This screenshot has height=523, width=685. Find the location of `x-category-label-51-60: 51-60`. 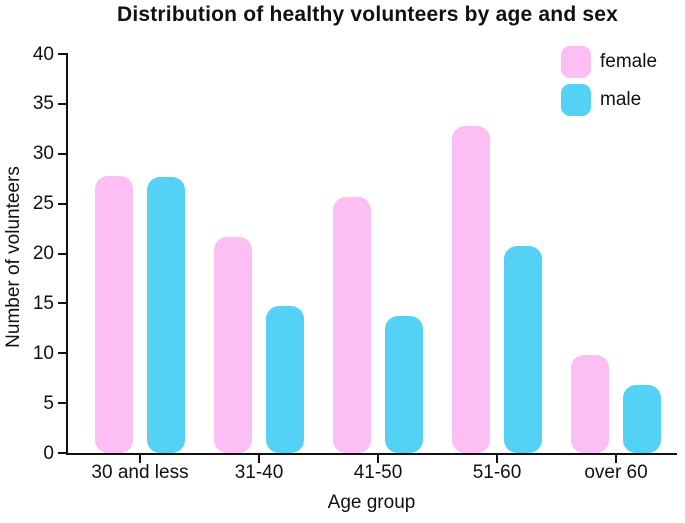

x-category-label-51-60: 51-60 is located at coordinates (497, 472).